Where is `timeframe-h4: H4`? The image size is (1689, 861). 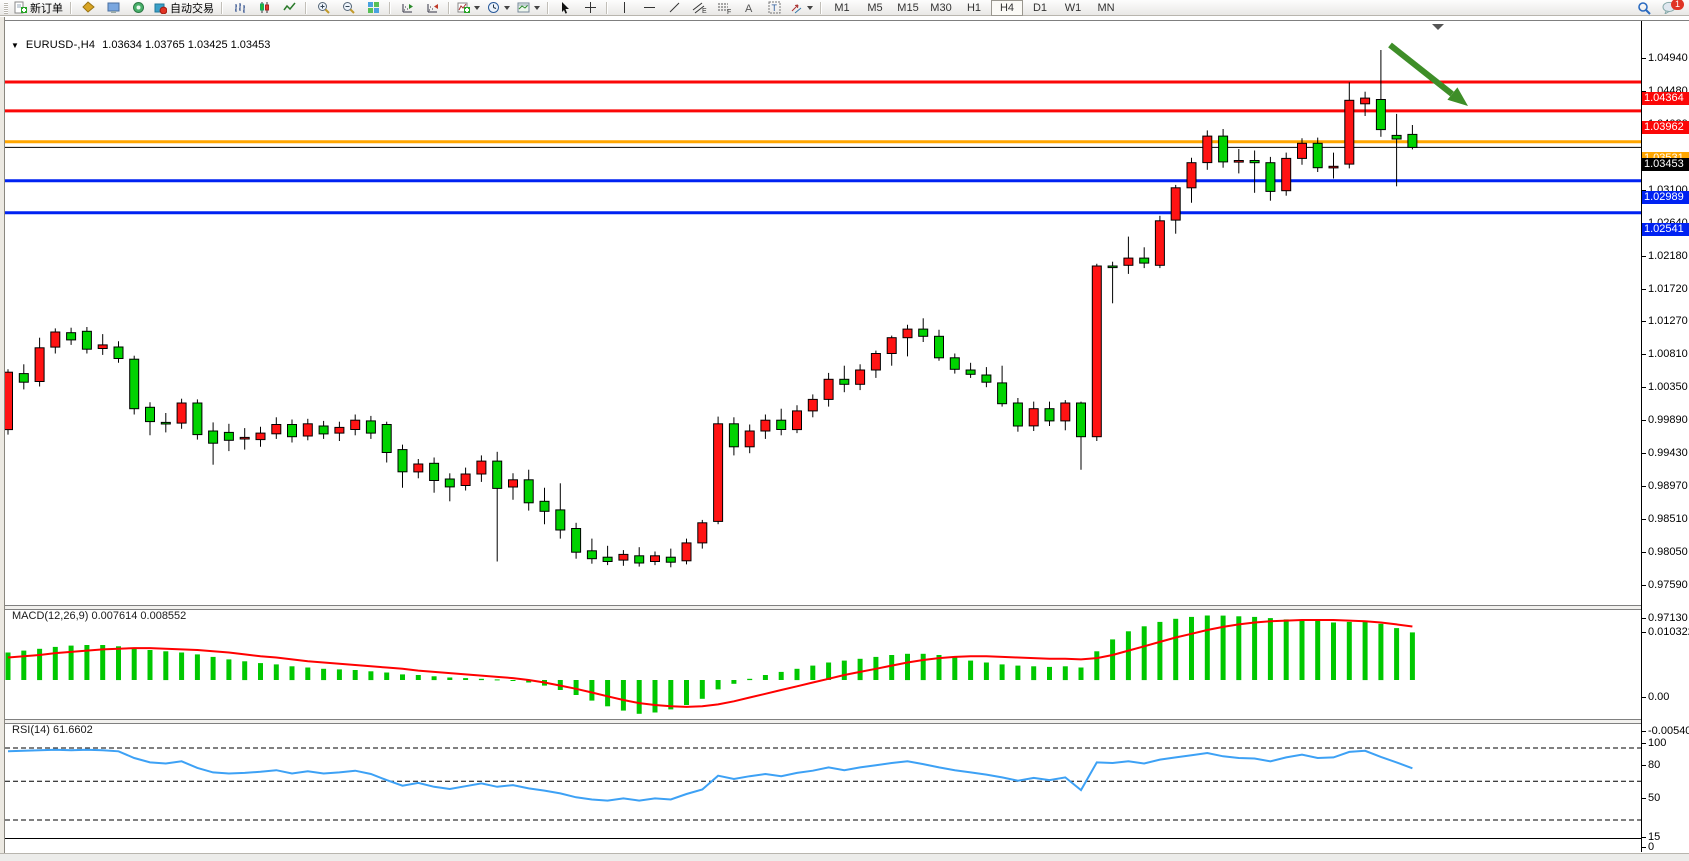
timeframe-h4: H4 is located at coordinates (1007, 8).